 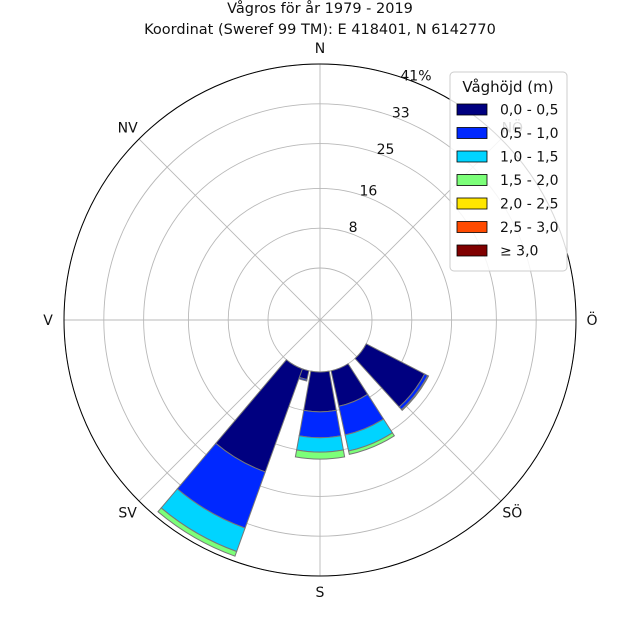 I want to click on legend-label: 0,5 - 1,0, so click(x=529, y=134).